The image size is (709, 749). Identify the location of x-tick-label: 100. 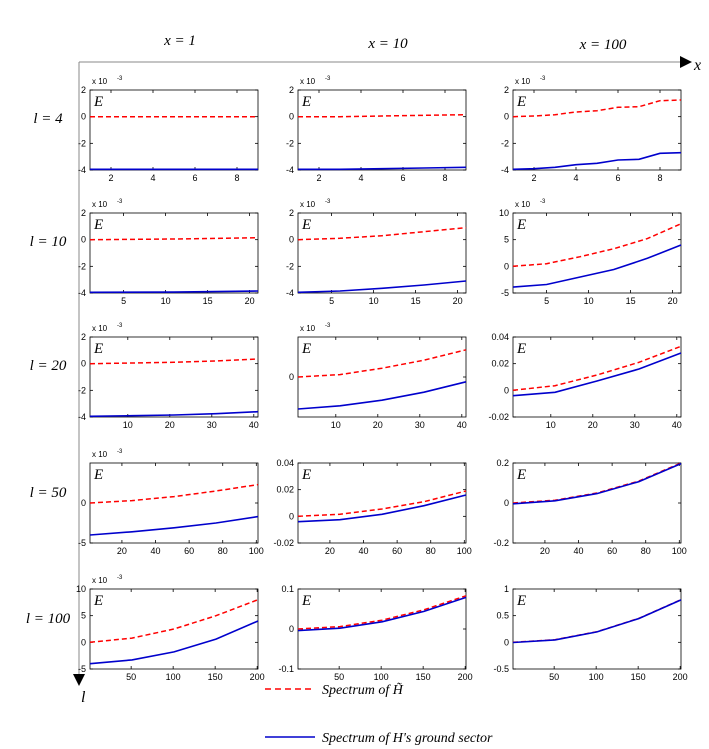
(679, 551).